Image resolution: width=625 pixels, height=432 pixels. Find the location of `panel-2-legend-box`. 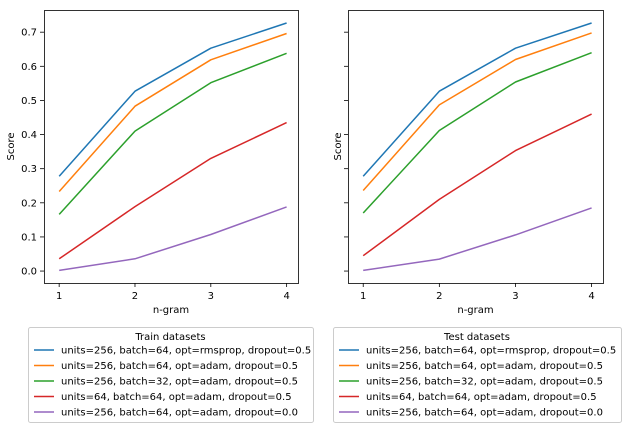

panel-2-legend-box is located at coordinates (477, 375).